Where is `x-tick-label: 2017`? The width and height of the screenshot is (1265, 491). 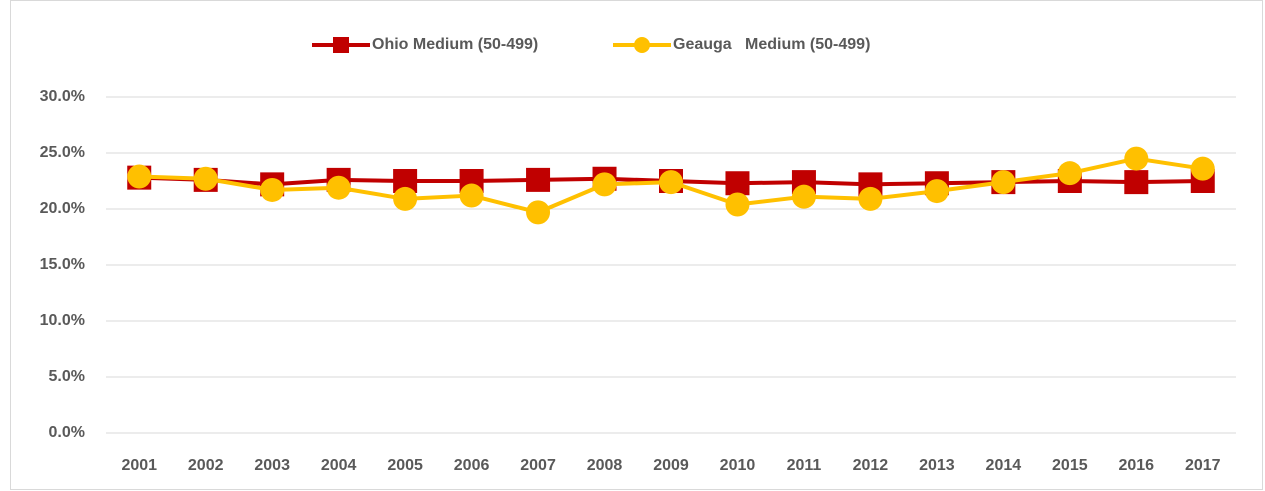
x-tick-label: 2017 is located at coordinates (1203, 465).